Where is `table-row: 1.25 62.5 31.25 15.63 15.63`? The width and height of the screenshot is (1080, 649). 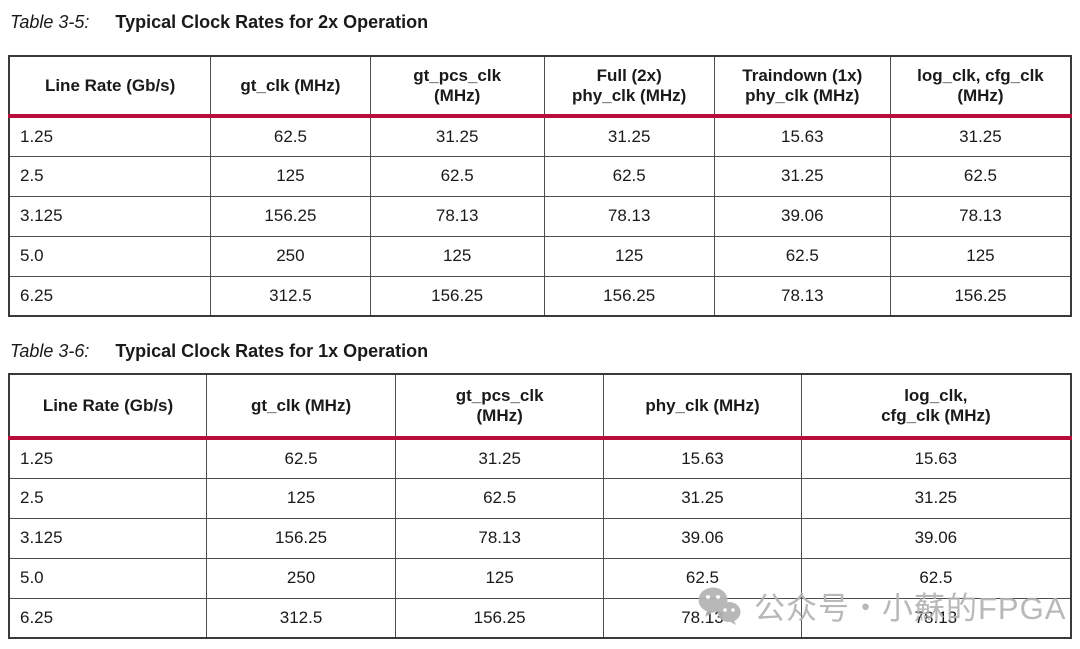 table-row: 1.25 62.5 31.25 15.63 15.63 is located at coordinates (540, 458).